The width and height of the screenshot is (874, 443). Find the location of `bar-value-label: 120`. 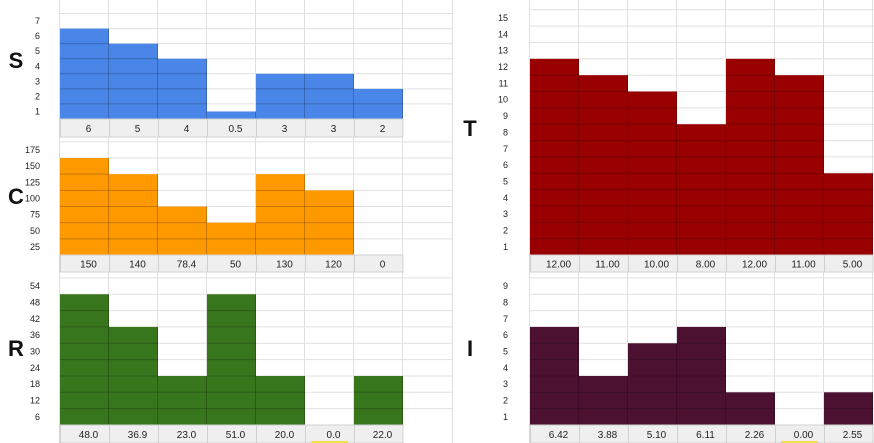

bar-value-label: 120 is located at coordinates (333, 265).